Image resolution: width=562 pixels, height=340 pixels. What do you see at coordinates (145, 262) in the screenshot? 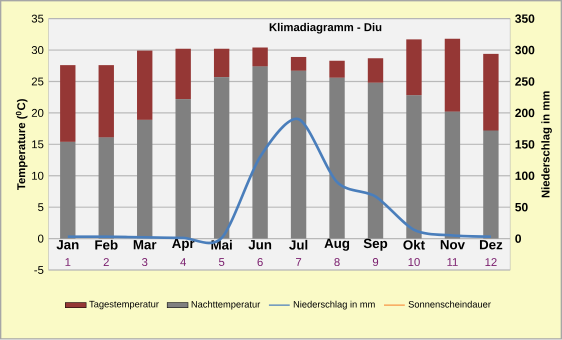
I see `annotation: 3` at bounding box center [145, 262].